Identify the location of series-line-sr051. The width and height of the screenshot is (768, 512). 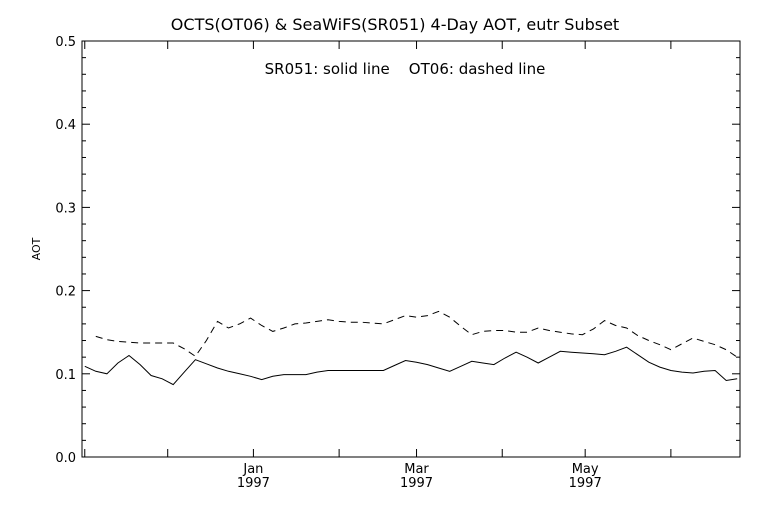
(411, 366).